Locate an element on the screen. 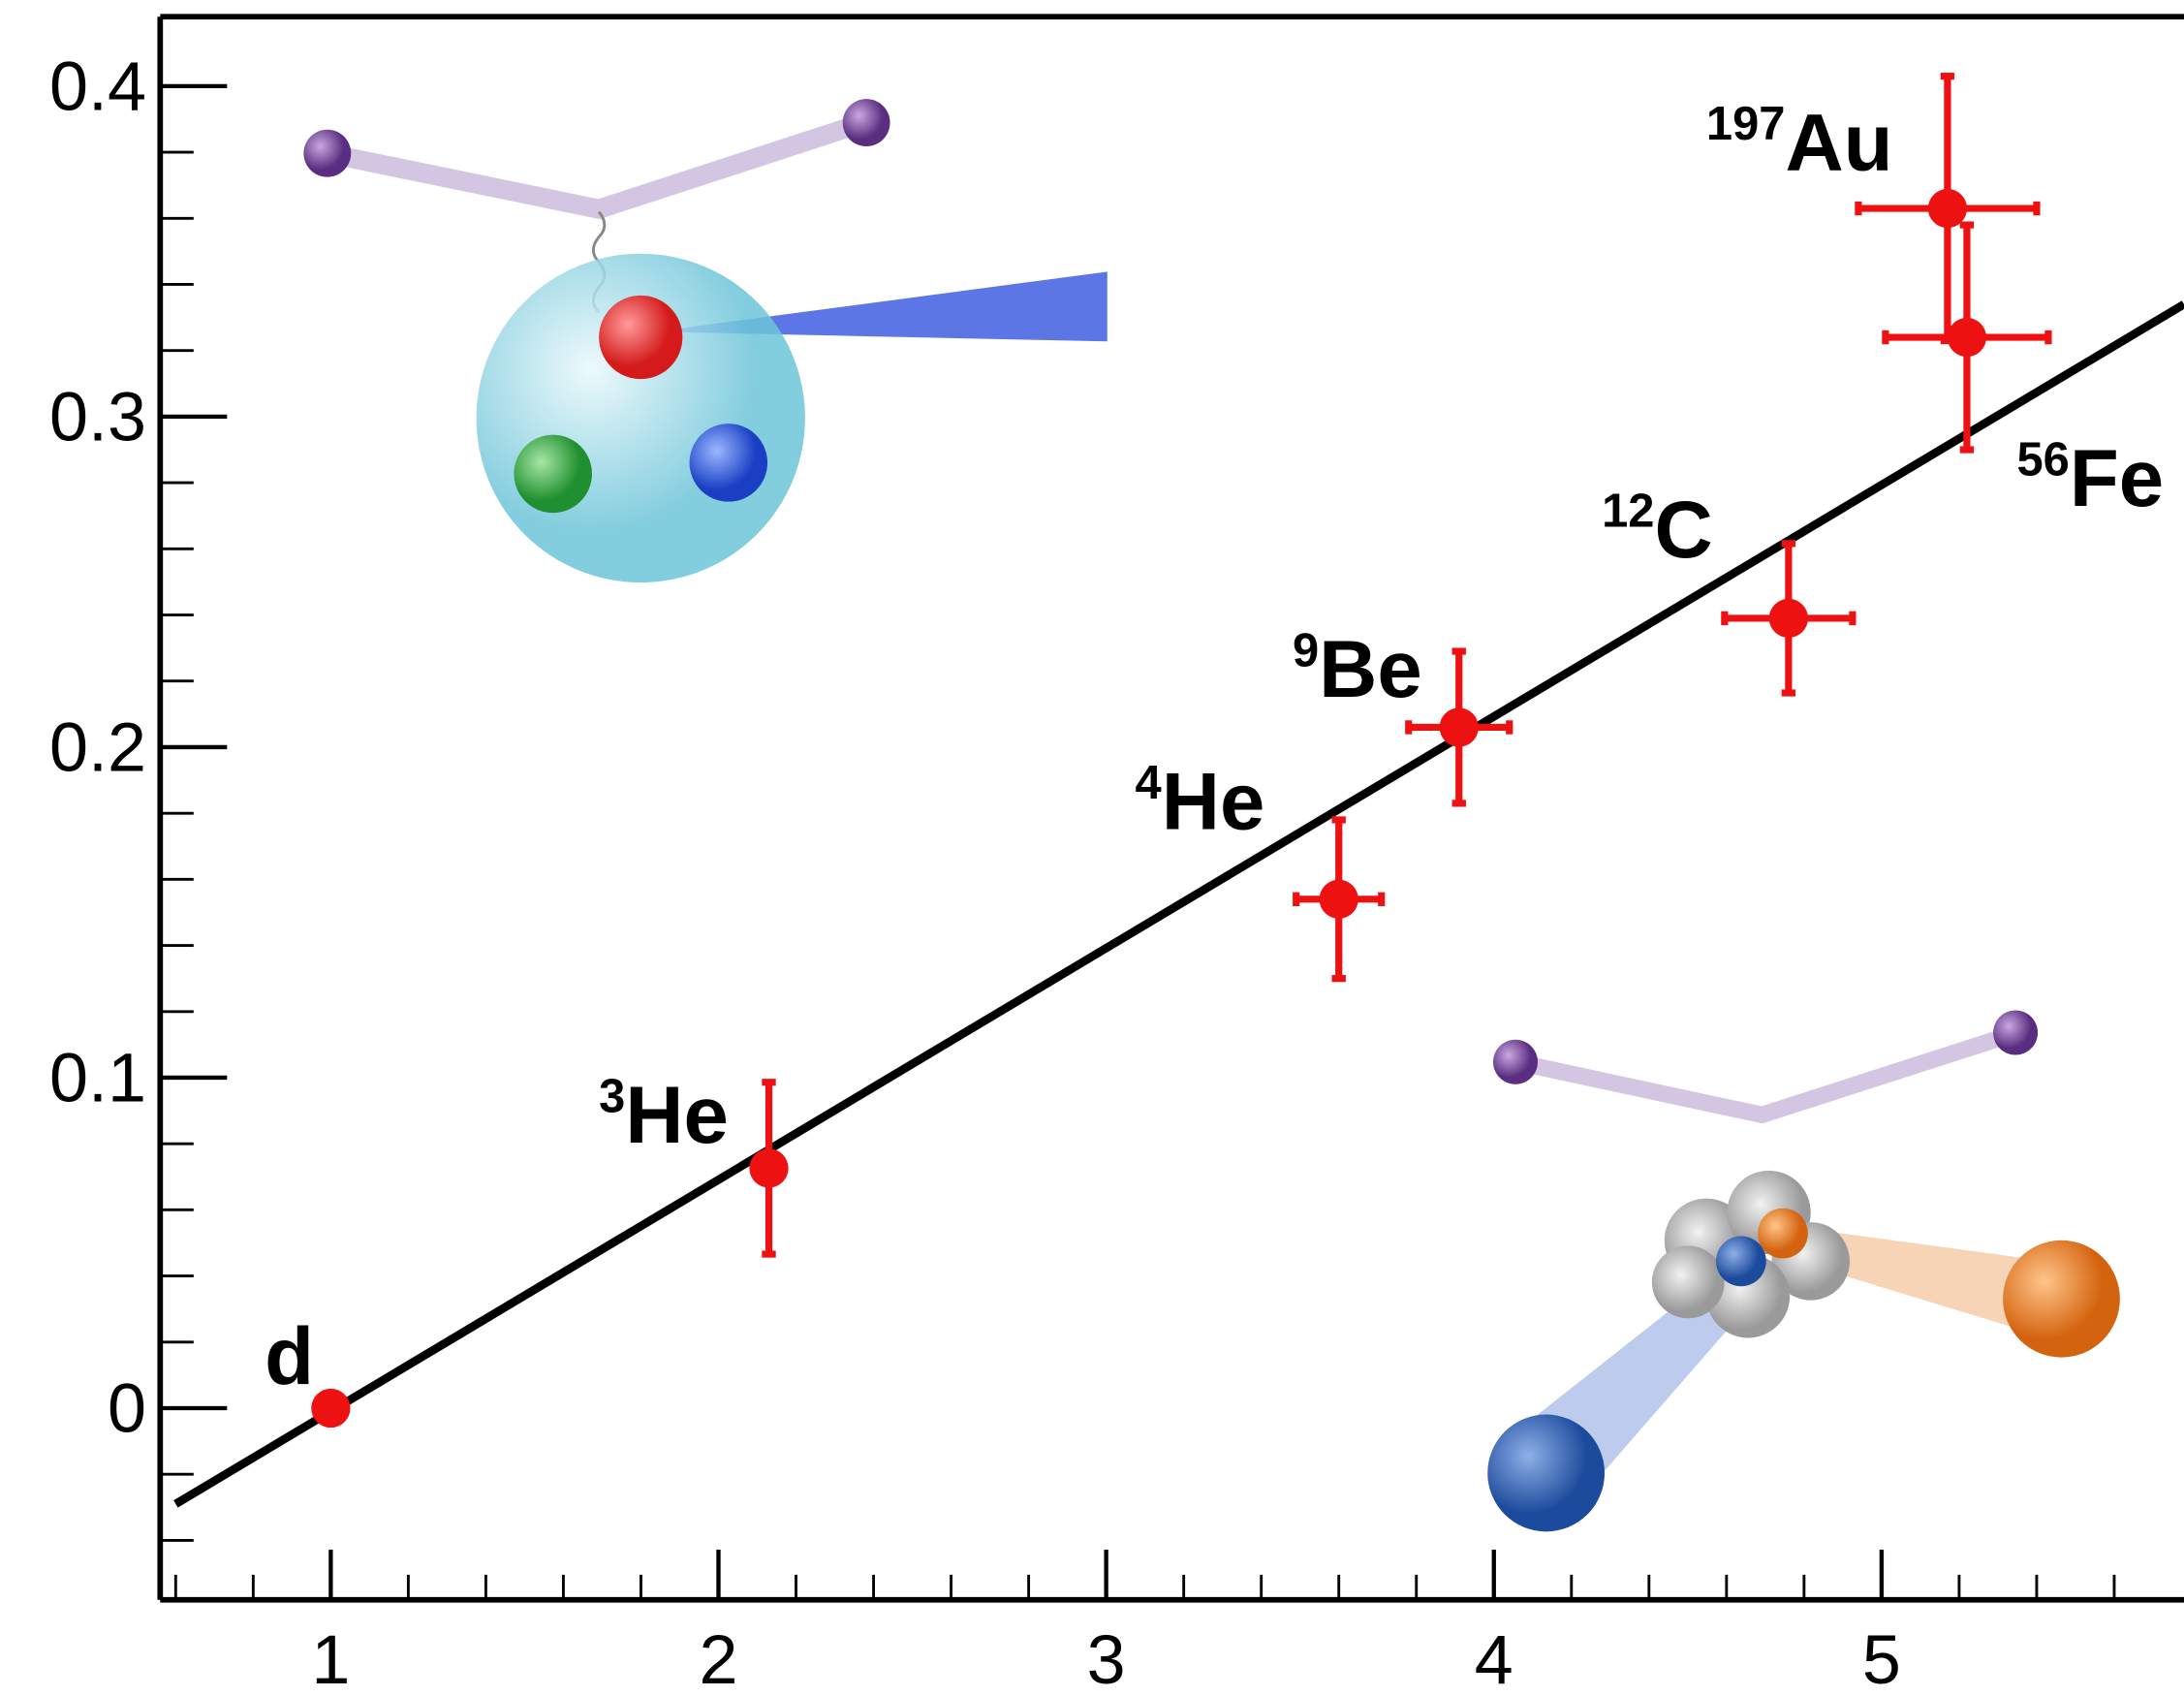 Image resolution: width=2184 pixels, height=1696 pixels. y-tick-label: 0.4 is located at coordinates (98, 86).